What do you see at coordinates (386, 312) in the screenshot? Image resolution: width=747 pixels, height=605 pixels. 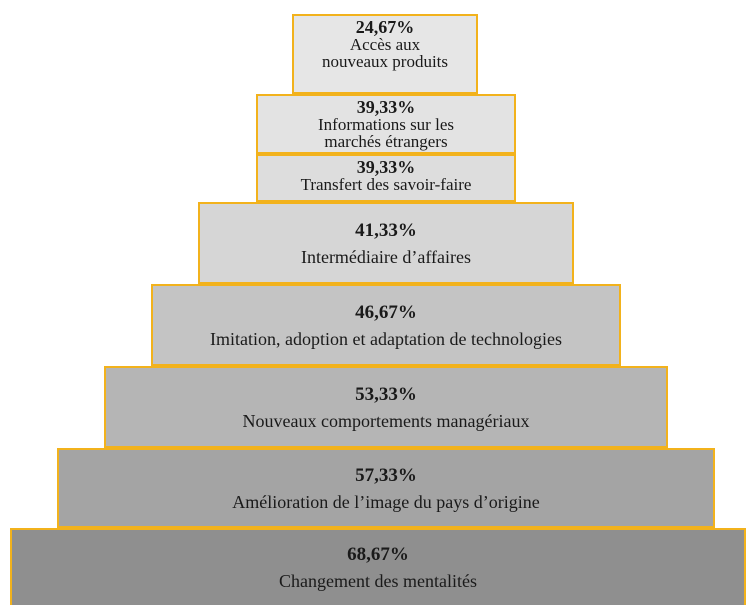 I see `level-percent: 46,67%` at bounding box center [386, 312].